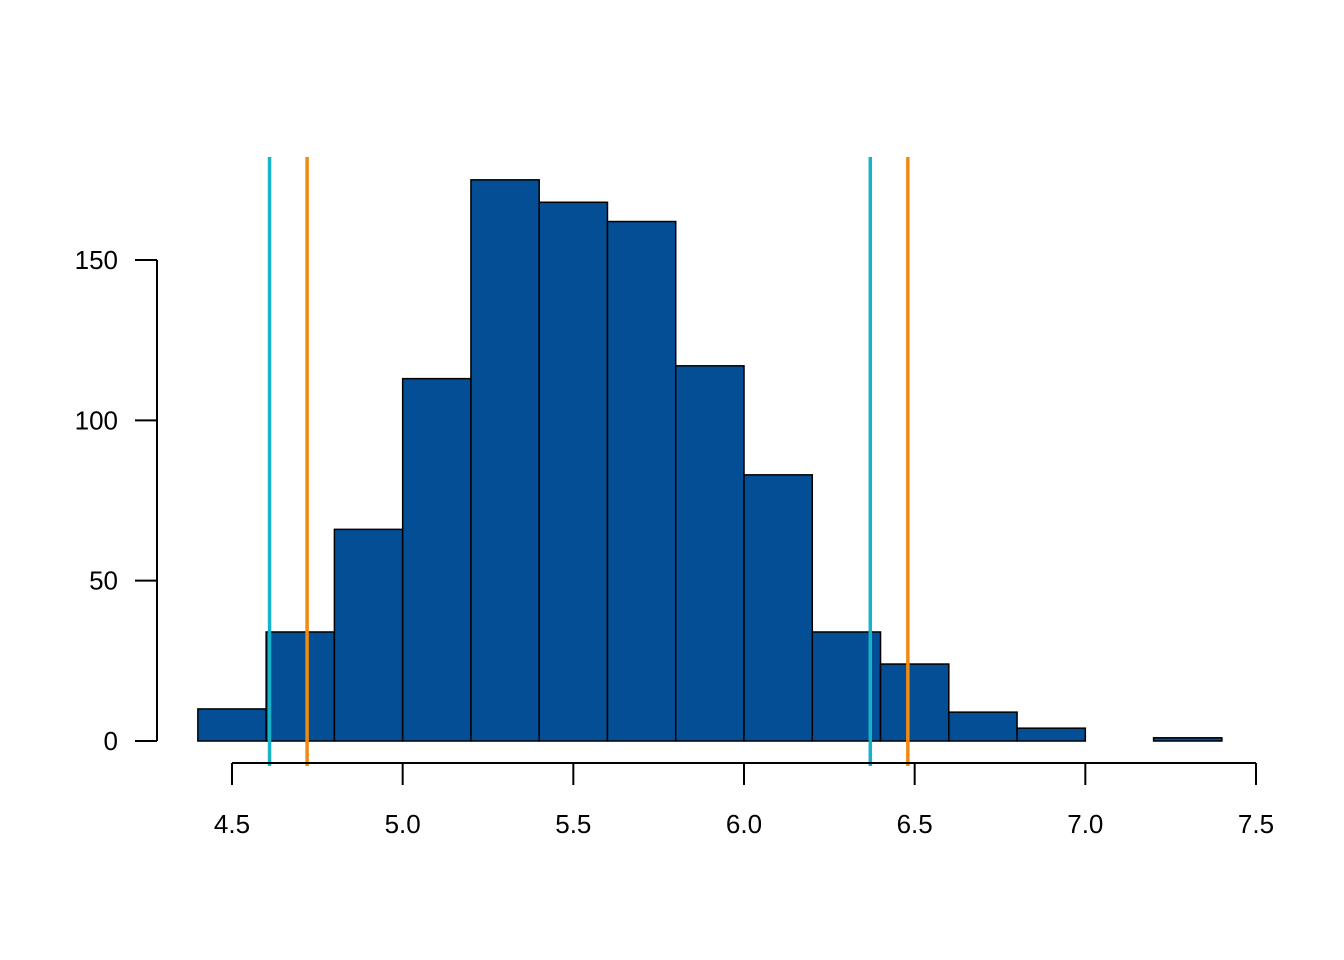  I want to click on x-axis: 4.5 5.0 5.5 6.0 6.5 7.0 7.5, so click(744, 800).